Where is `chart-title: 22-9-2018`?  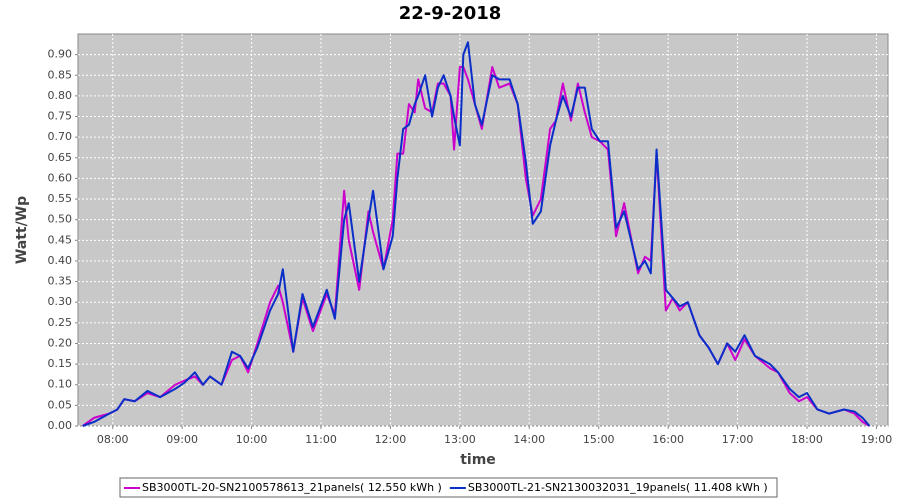 chart-title: 22-9-2018 is located at coordinates (450, 13).